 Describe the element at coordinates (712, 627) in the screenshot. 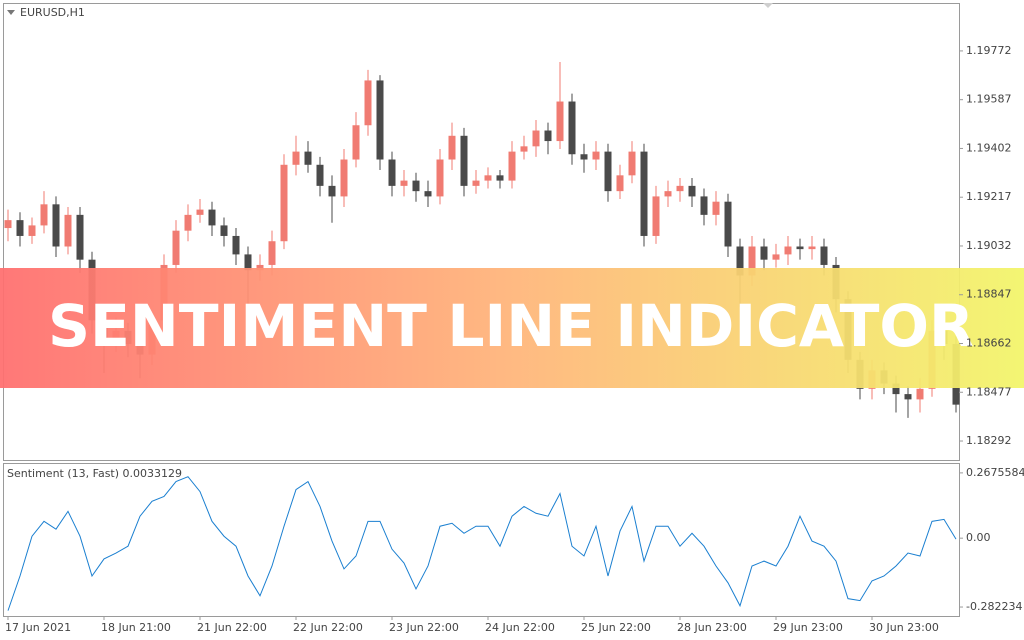

I see `x-tick-label: 28 Jun 23:00` at that location.